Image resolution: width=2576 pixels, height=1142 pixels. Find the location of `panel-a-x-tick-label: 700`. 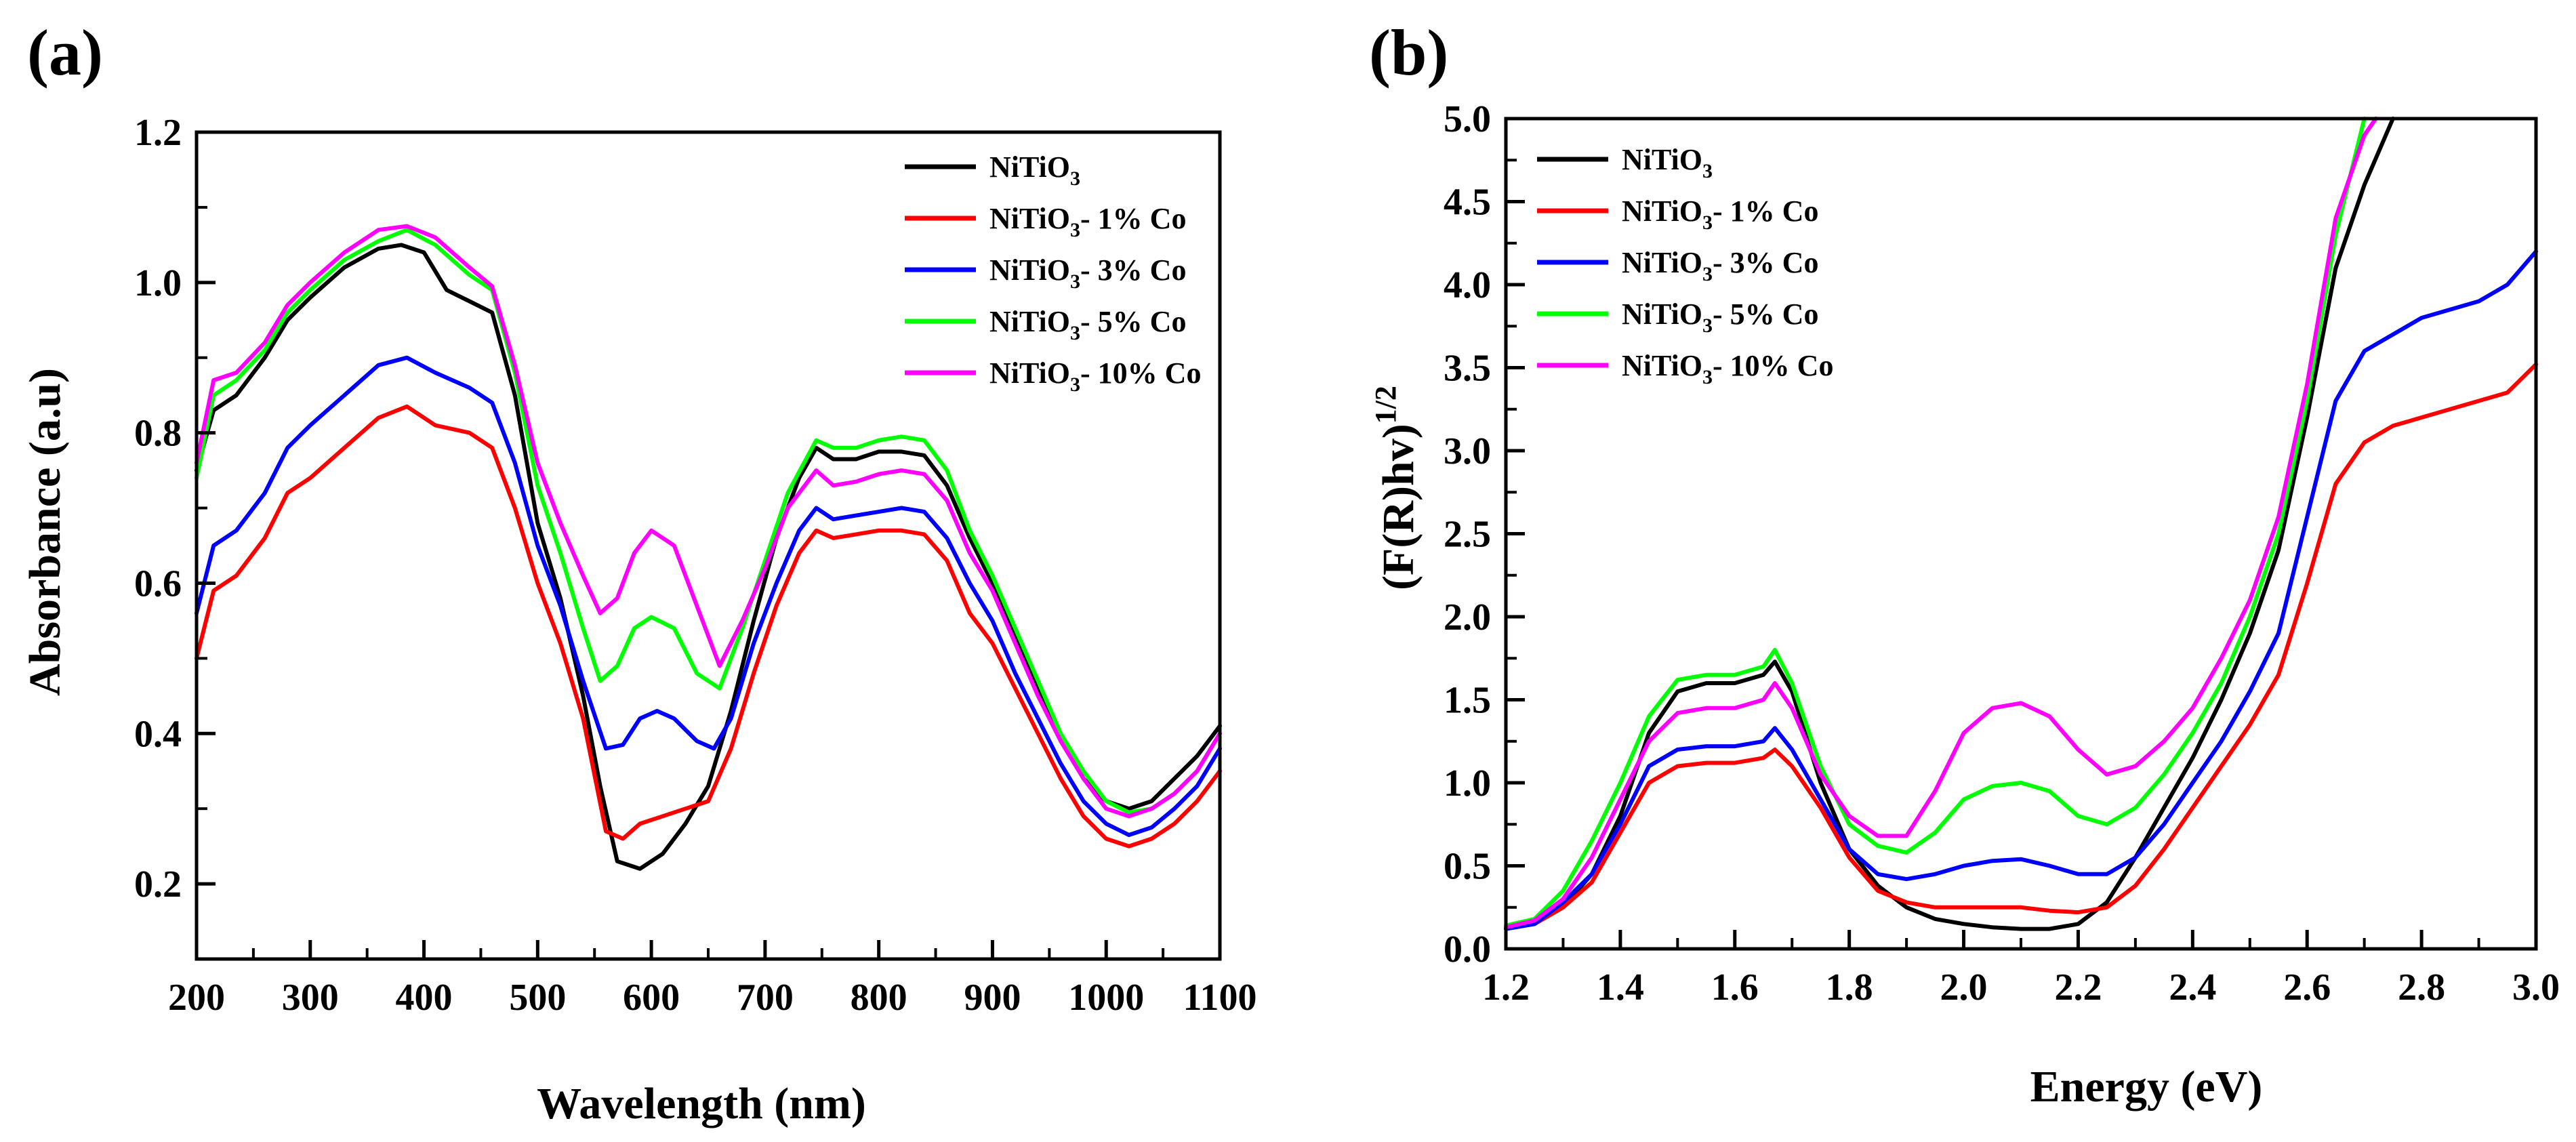

panel-a-x-tick-label: 700 is located at coordinates (766, 998).